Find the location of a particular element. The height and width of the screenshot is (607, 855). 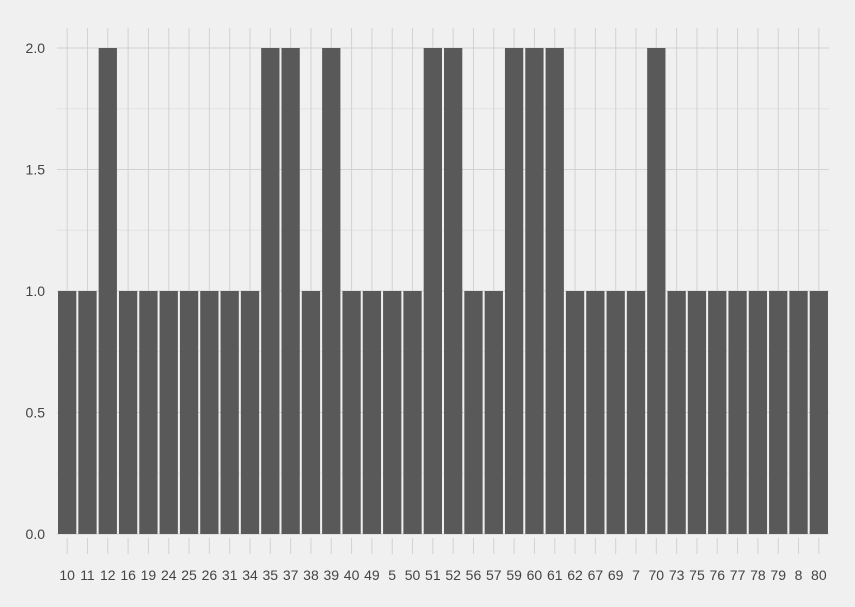

x-tick-label: 69 is located at coordinates (616, 575).